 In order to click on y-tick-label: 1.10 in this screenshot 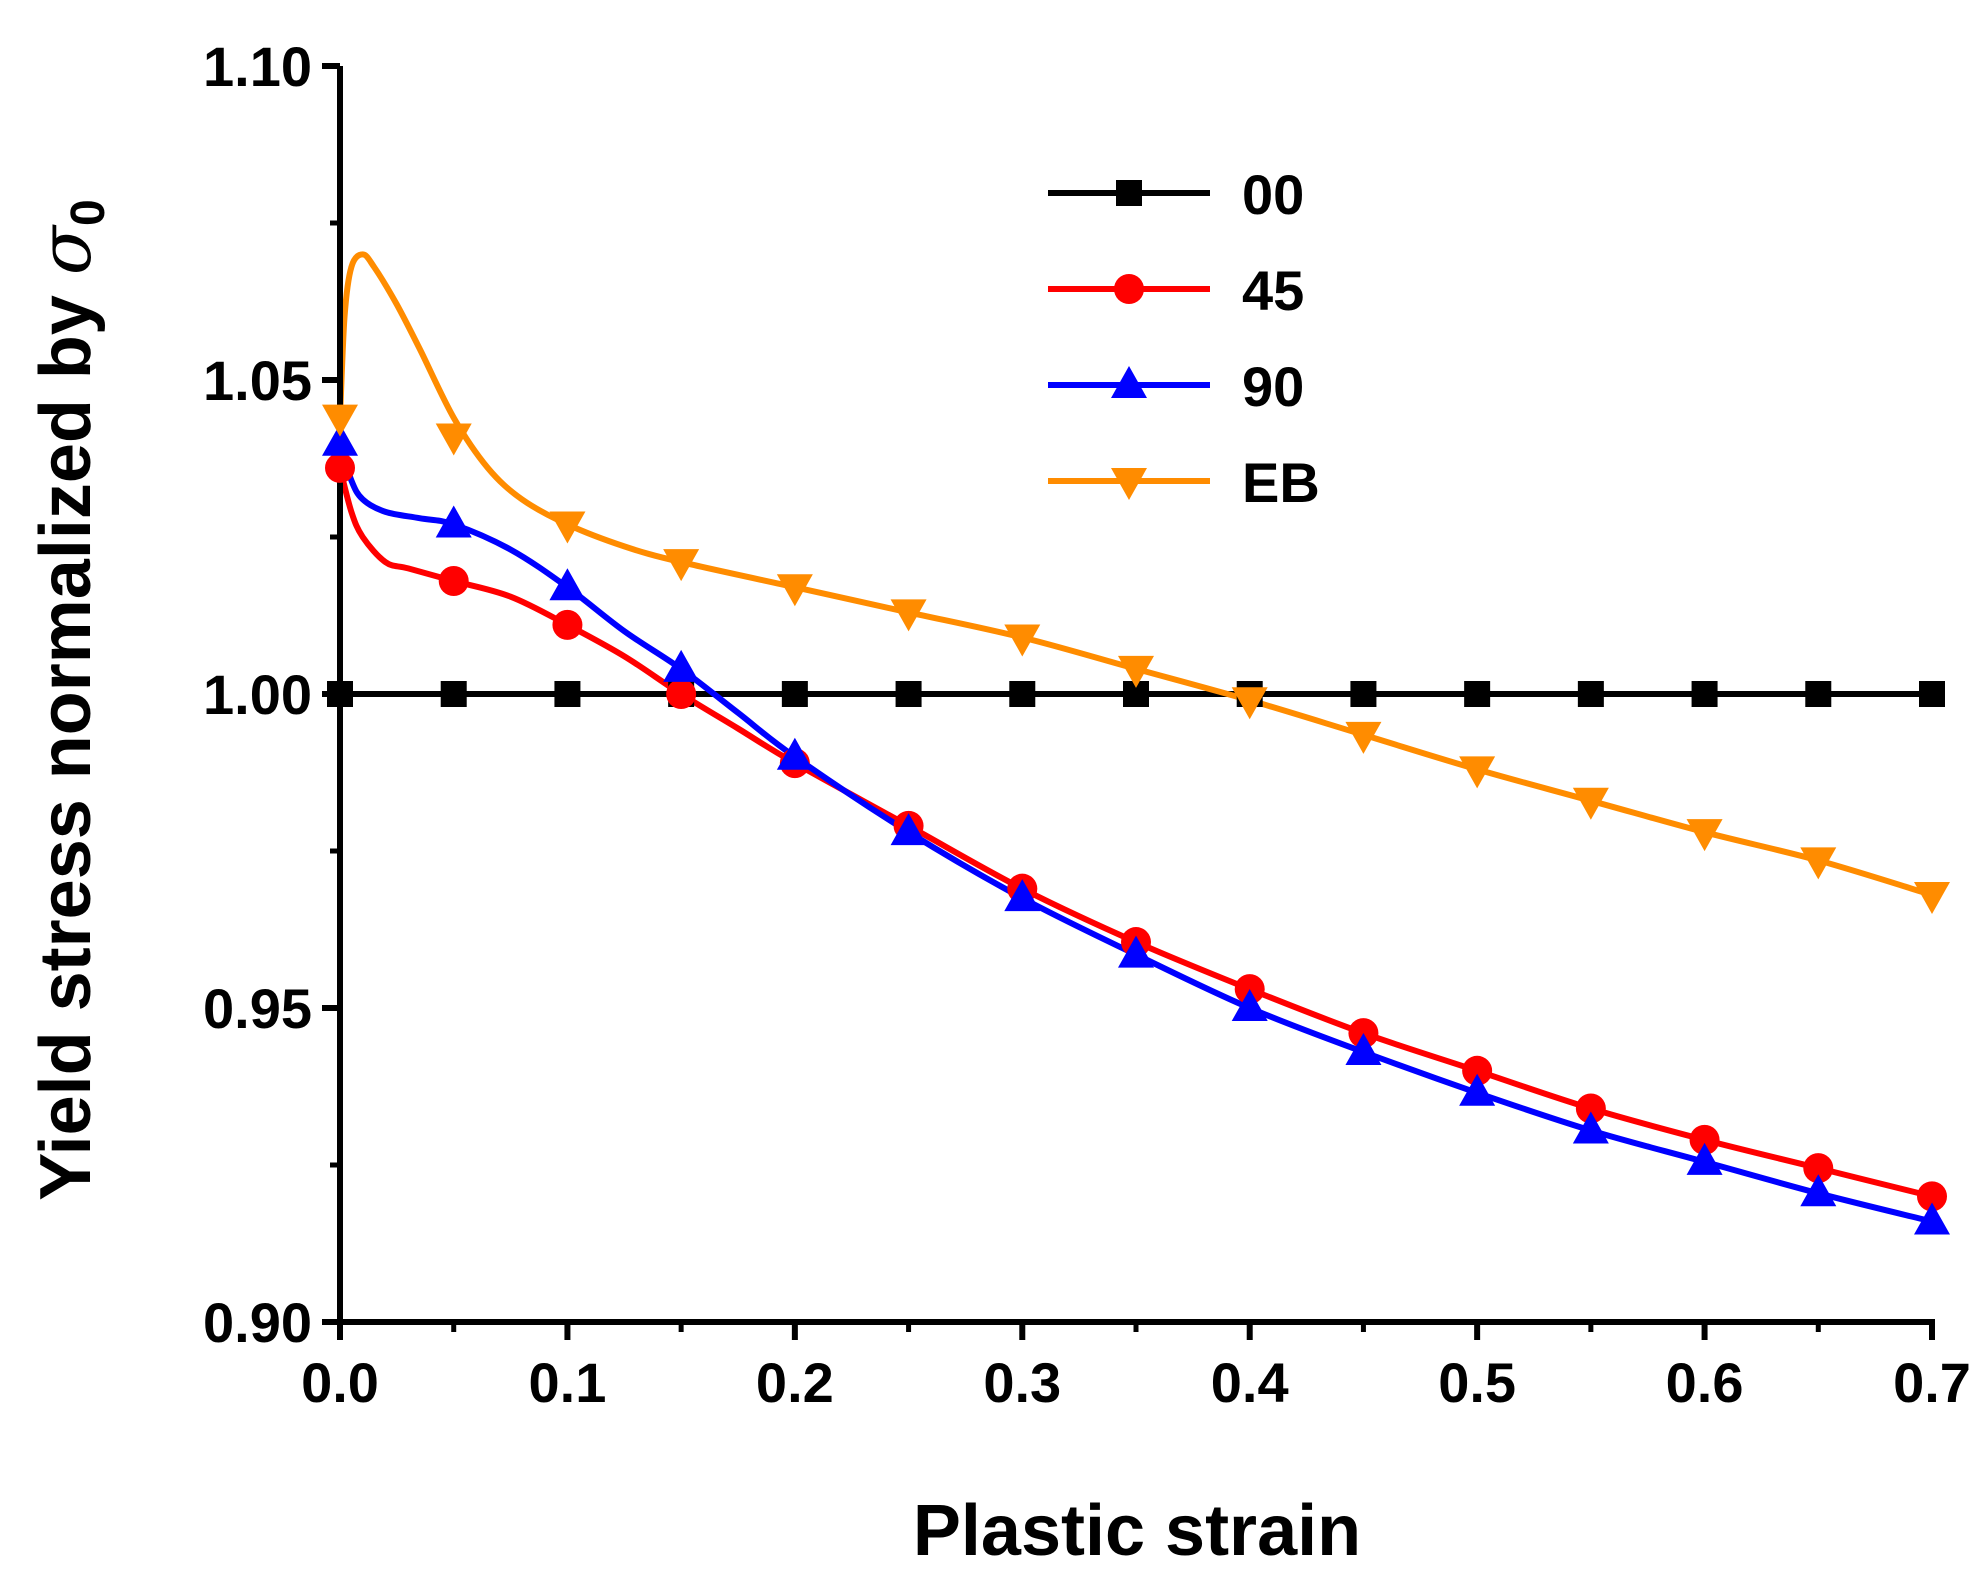, I will do `click(257, 66)`.